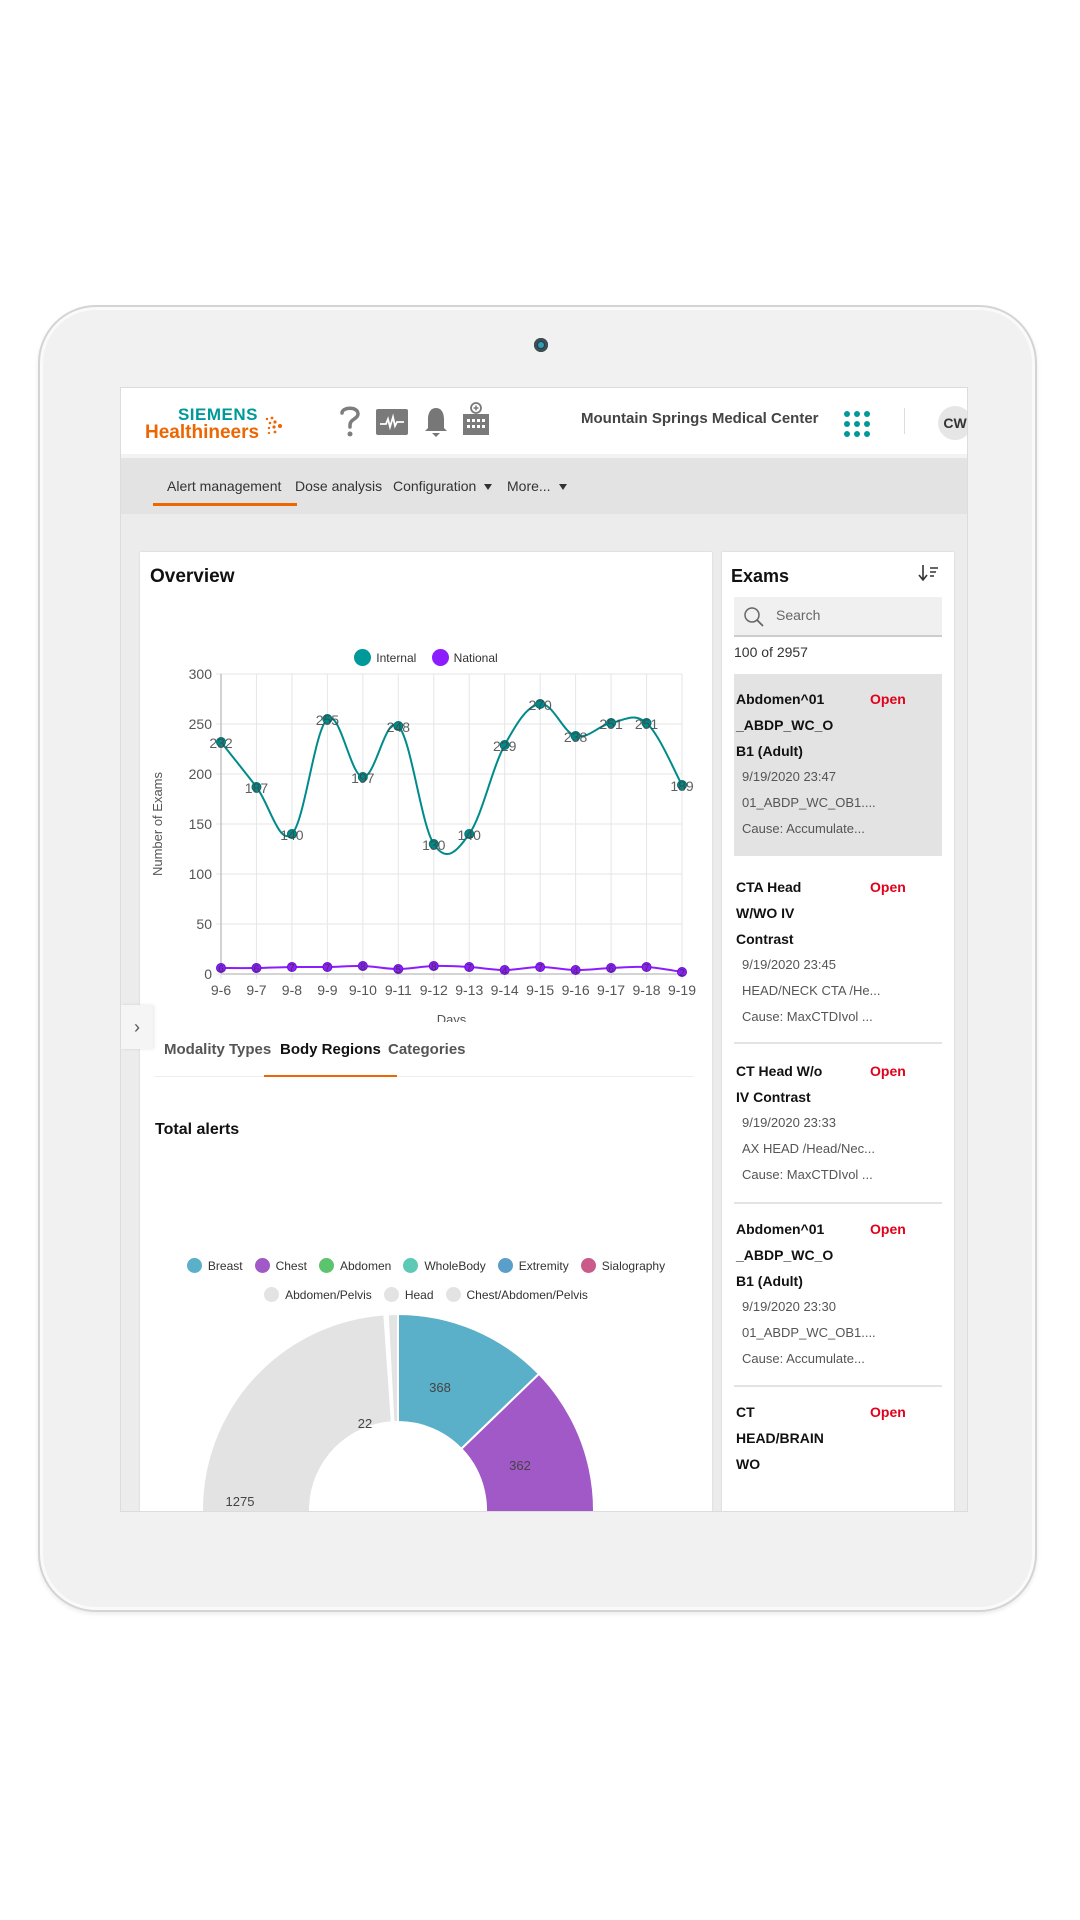 The width and height of the screenshot is (1080, 1920). Describe the element at coordinates (137, 1027) in the screenshot. I see `expand-sidebar-button: ›` at that location.